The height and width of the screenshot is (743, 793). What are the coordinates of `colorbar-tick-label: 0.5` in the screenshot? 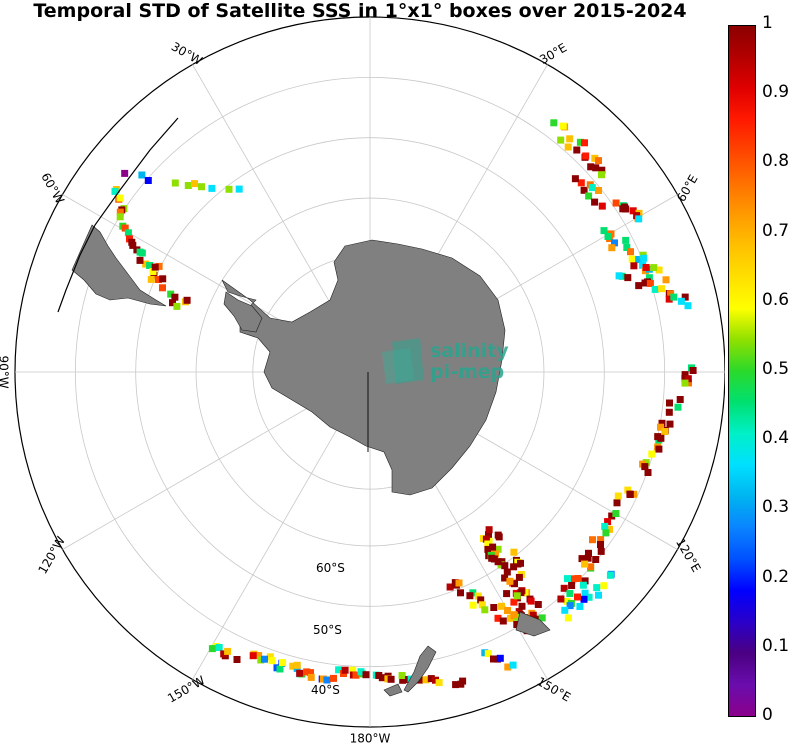 It's located at (776, 369).